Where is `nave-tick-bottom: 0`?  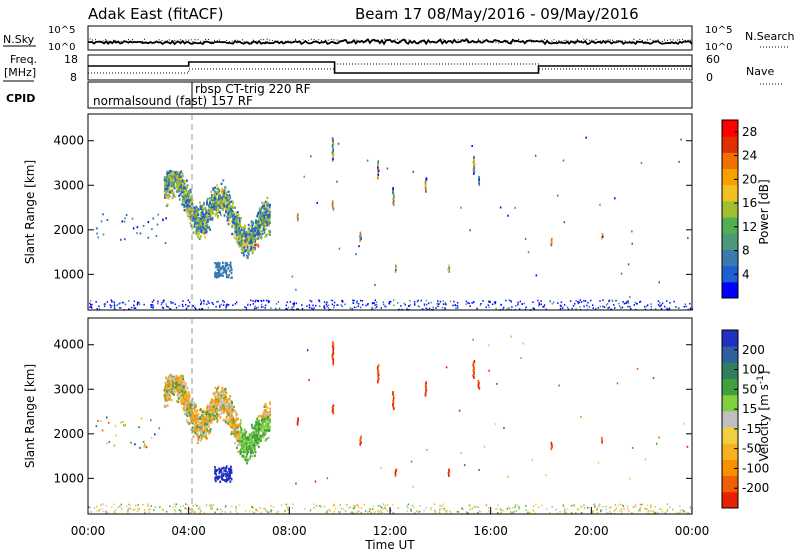 nave-tick-bottom: 0 is located at coordinates (709, 77).